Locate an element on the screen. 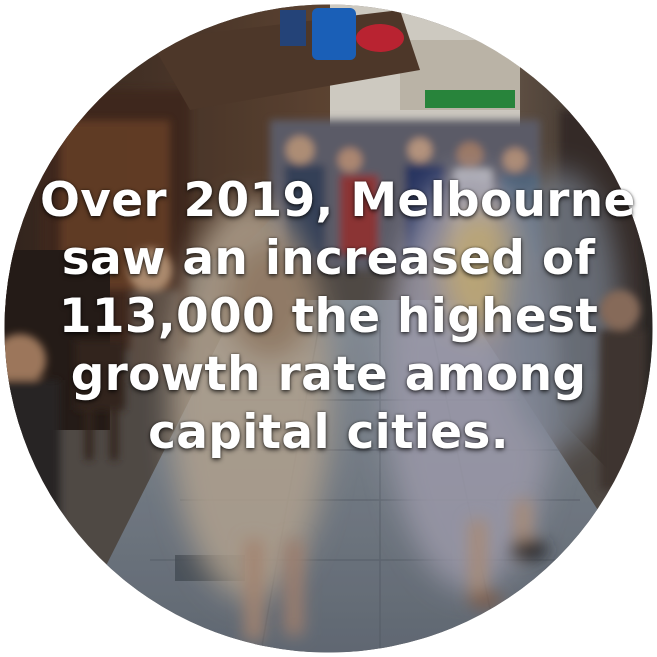 The width and height of the screenshot is (657, 657). blue-sign is located at coordinates (334, 34).